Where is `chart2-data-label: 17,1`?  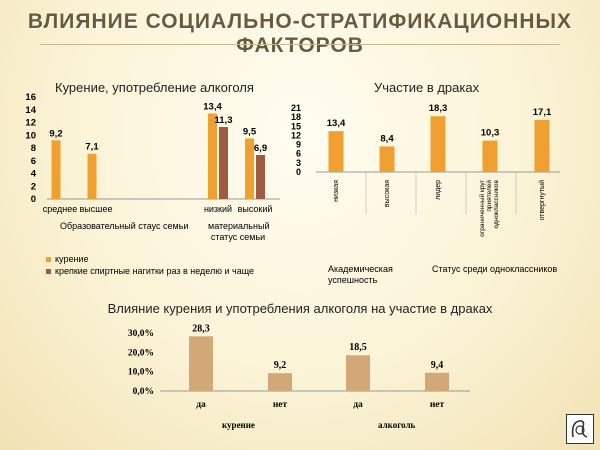 chart2-data-label: 17,1 is located at coordinates (542, 112).